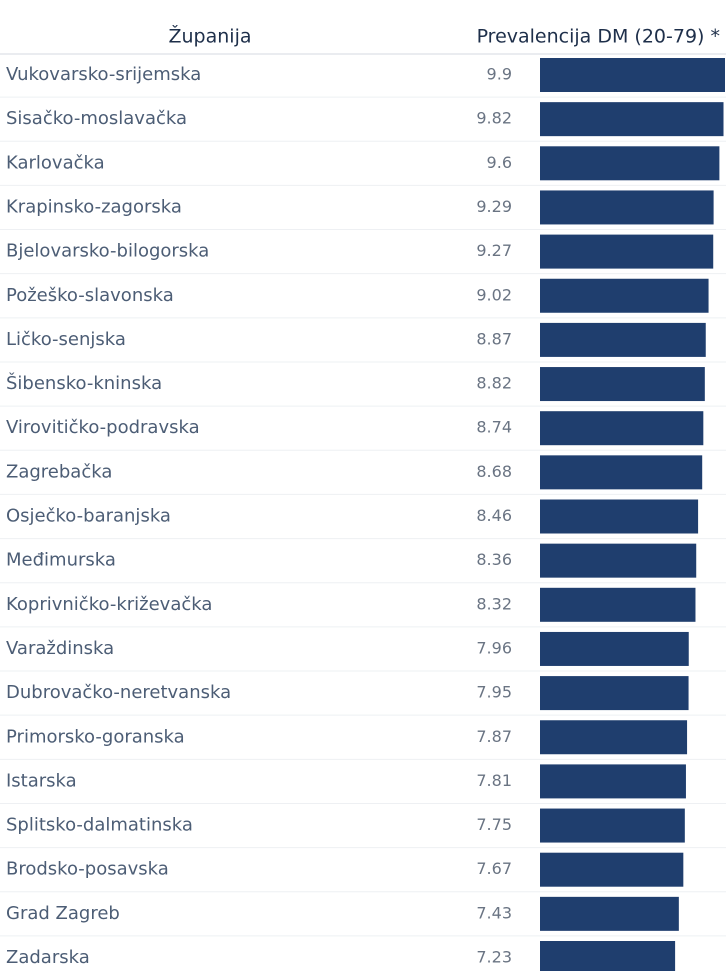 This screenshot has height=975, width=726. Describe the element at coordinates (59, 471) in the screenshot. I see `category-label: Zagrebačka` at that location.